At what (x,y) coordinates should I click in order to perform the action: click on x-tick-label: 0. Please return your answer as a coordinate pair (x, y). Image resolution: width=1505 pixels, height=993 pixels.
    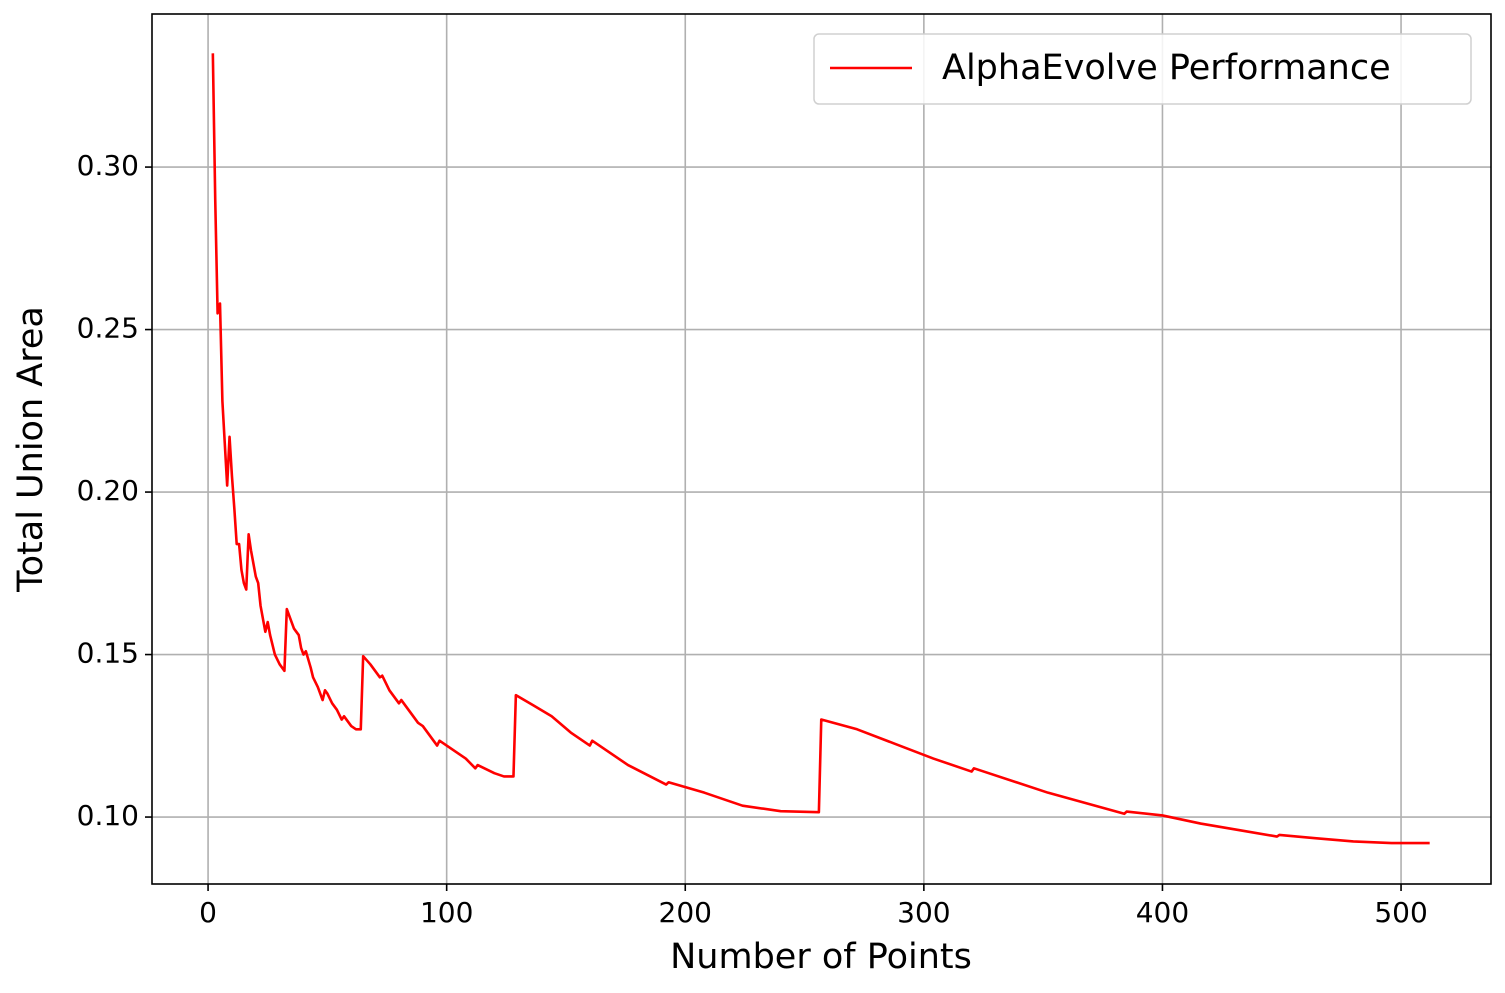
    Looking at the image, I should click on (208, 912).